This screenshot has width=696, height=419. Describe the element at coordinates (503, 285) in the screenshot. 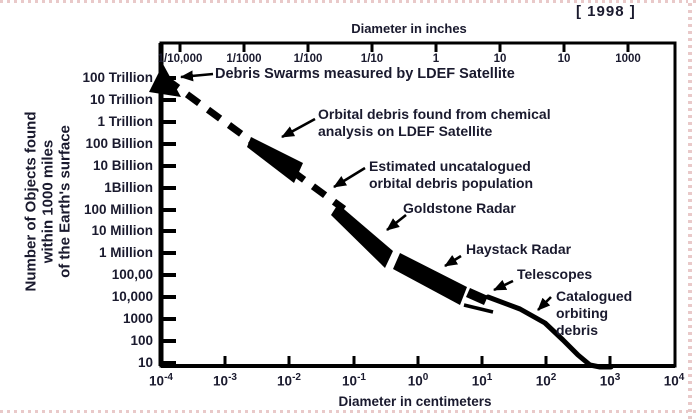

I see `telescopes-arrow` at that location.